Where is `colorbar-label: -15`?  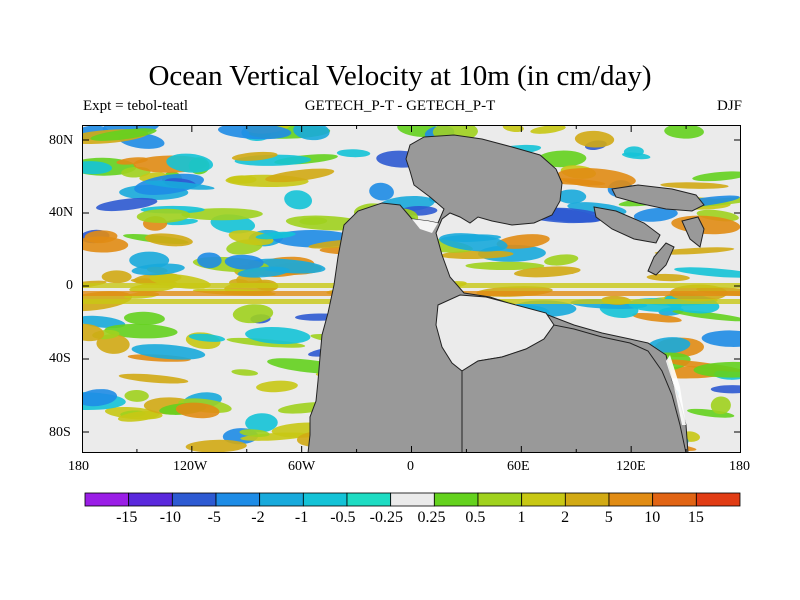
colorbar-label: -15 is located at coordinates (127, 517).